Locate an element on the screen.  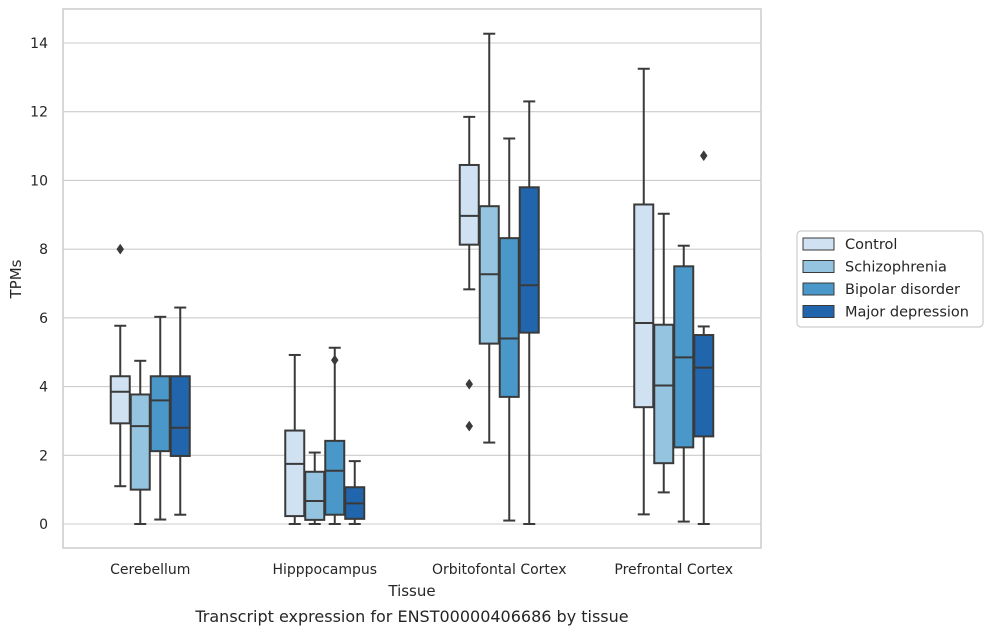
y-tick-label: 2 is located at coordinates (43, 456).